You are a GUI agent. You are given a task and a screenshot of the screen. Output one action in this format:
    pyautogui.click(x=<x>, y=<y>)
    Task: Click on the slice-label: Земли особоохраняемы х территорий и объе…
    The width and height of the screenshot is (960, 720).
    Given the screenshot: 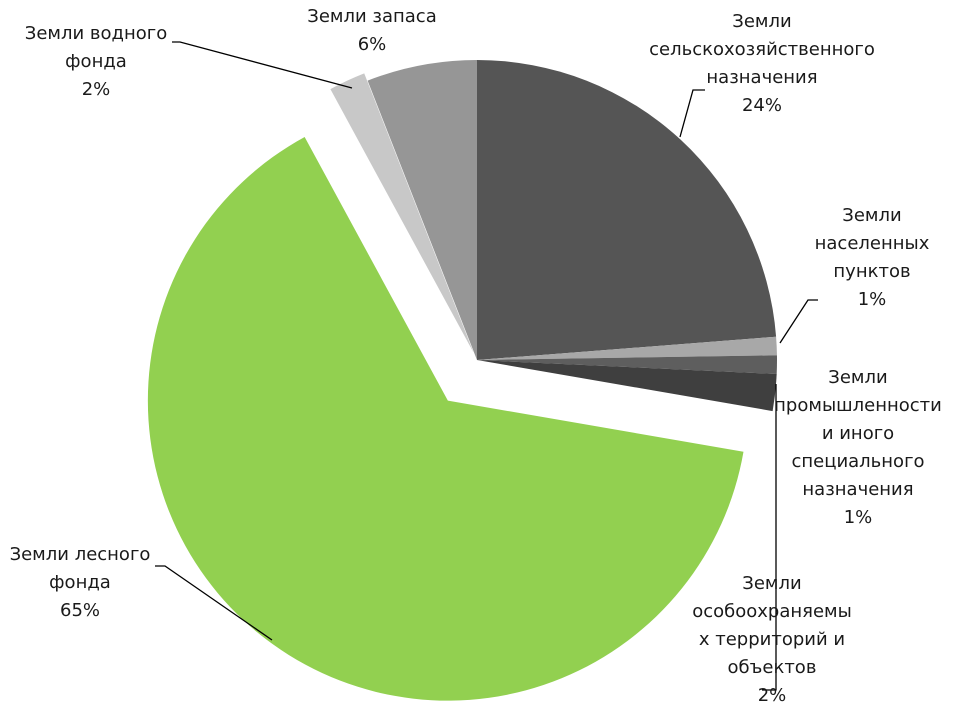 What is the action you would take?
    pyautogui.click(x=772, y=640)
    